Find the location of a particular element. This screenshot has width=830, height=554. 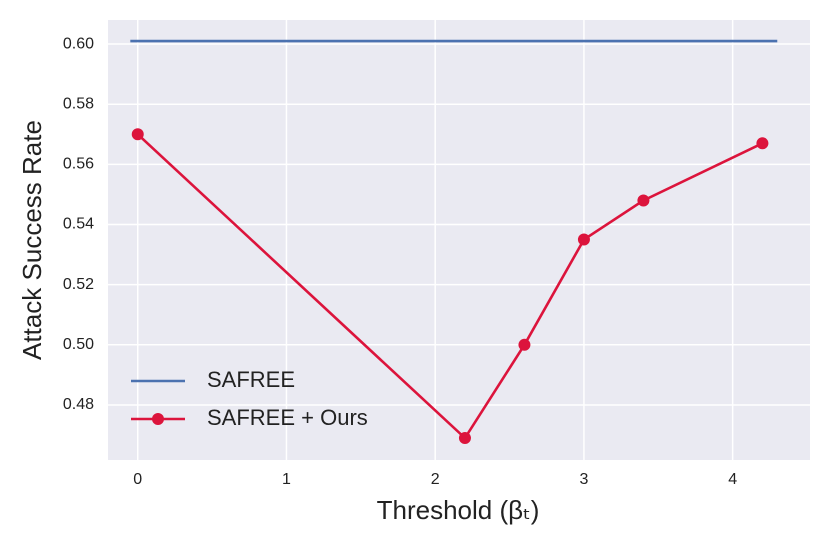

y-tick-label: 0.50 is located at coordinates (78, 344).